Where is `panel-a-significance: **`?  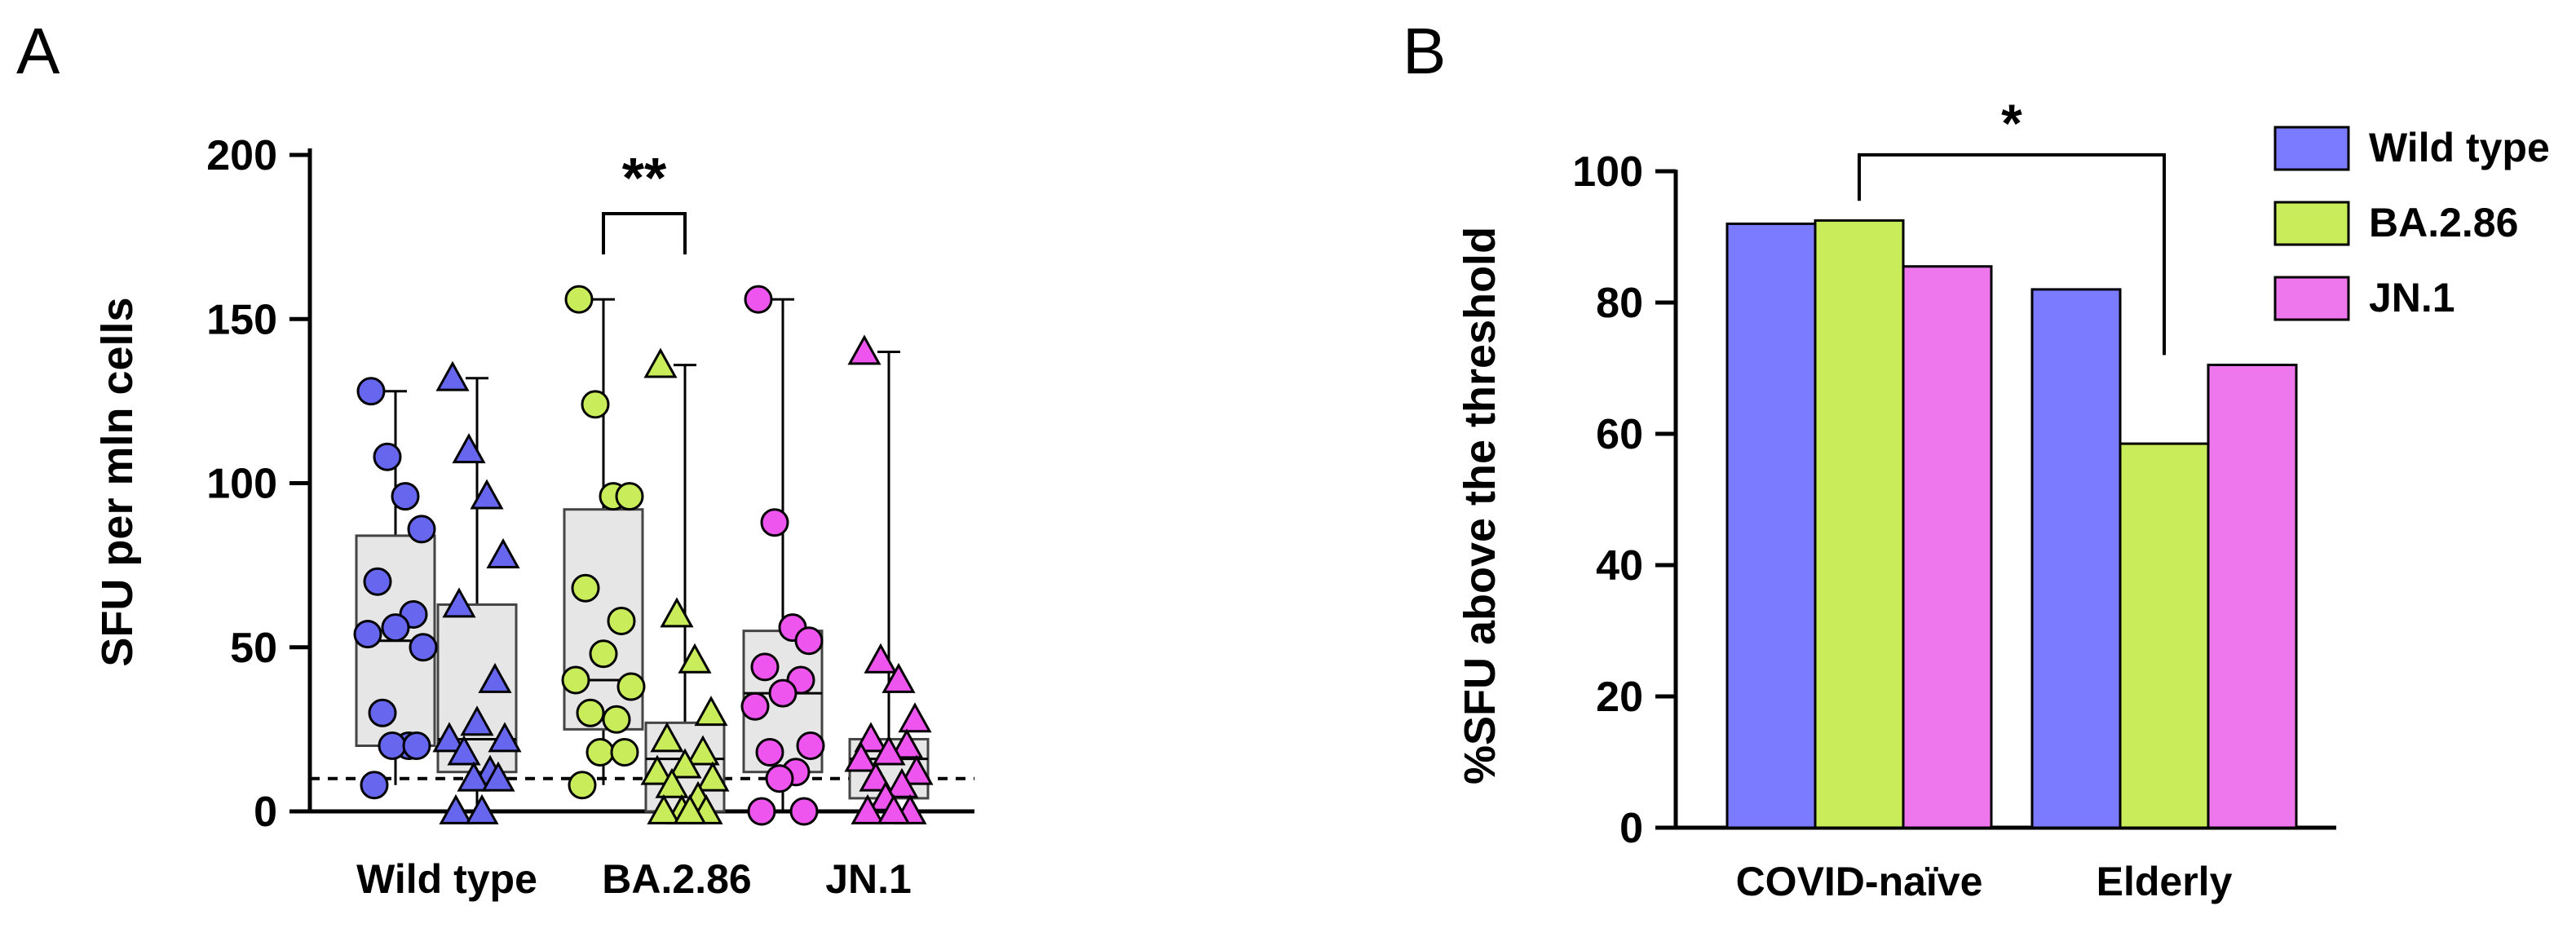
panel-a-significance: ** is located at coordinates (644, 200).